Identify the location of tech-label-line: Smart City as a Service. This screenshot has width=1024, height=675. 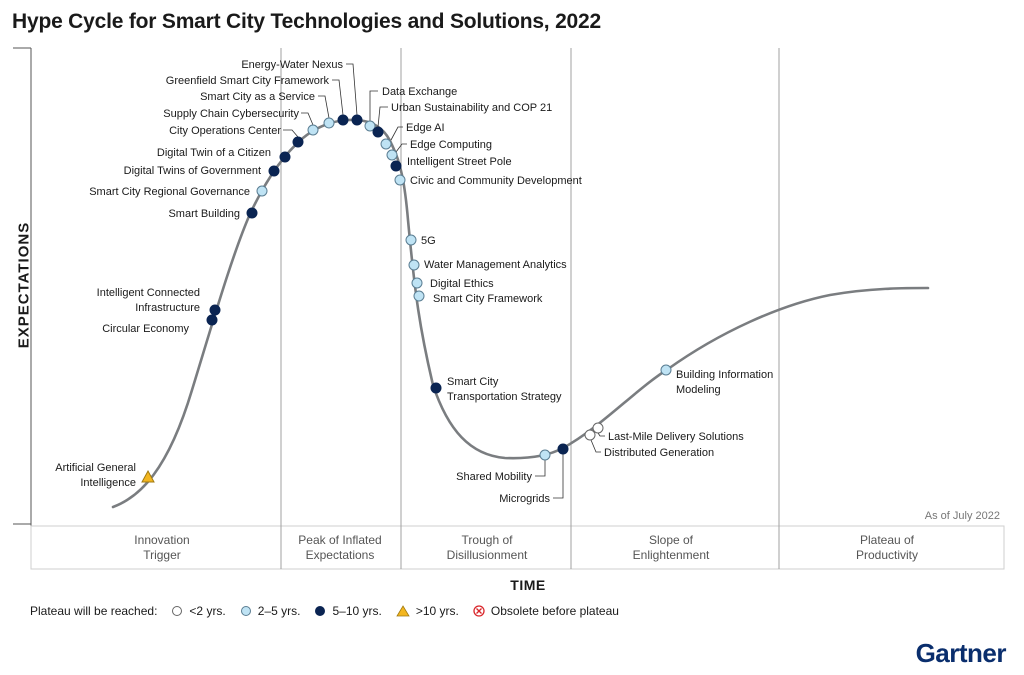
(257, 97).